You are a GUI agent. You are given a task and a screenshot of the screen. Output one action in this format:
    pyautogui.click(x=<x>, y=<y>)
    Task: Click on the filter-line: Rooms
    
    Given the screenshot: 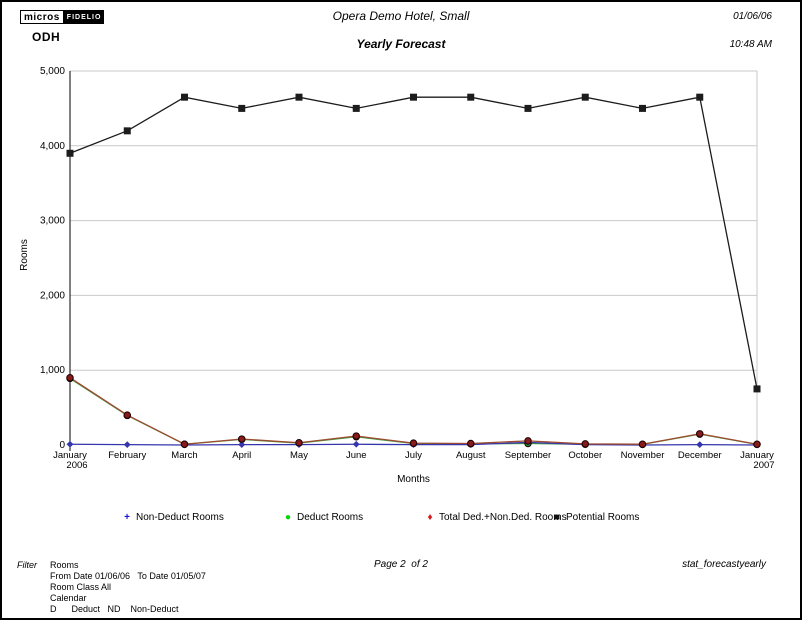 What is the action you would take?
    pyautogui.click(x=64, y=565)
    